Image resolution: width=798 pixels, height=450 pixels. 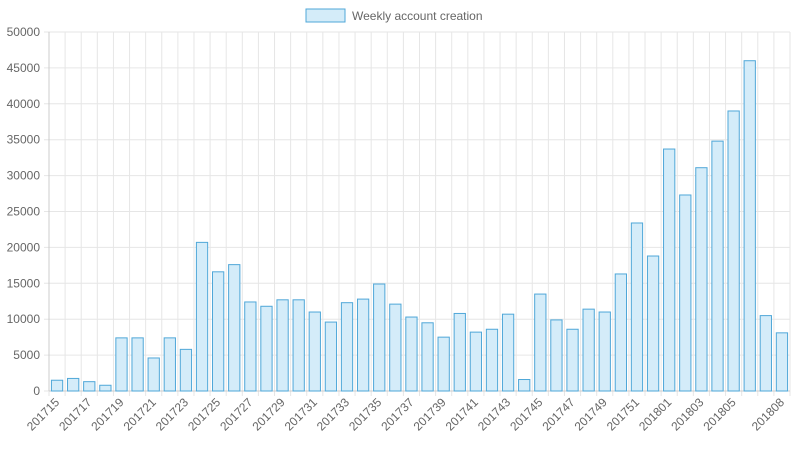 I want to click on y-tick-label: 0, so click(x=36, y=391).